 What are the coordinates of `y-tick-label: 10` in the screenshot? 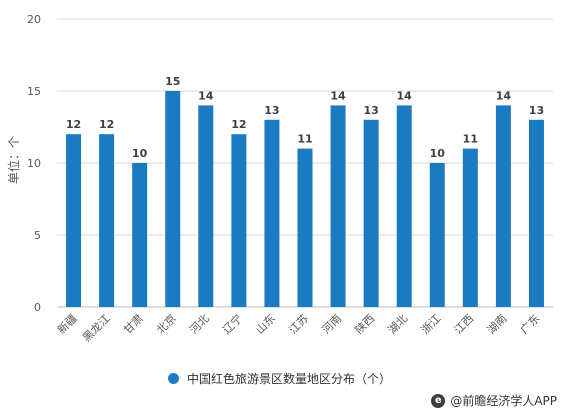 It's located at (34, 163).